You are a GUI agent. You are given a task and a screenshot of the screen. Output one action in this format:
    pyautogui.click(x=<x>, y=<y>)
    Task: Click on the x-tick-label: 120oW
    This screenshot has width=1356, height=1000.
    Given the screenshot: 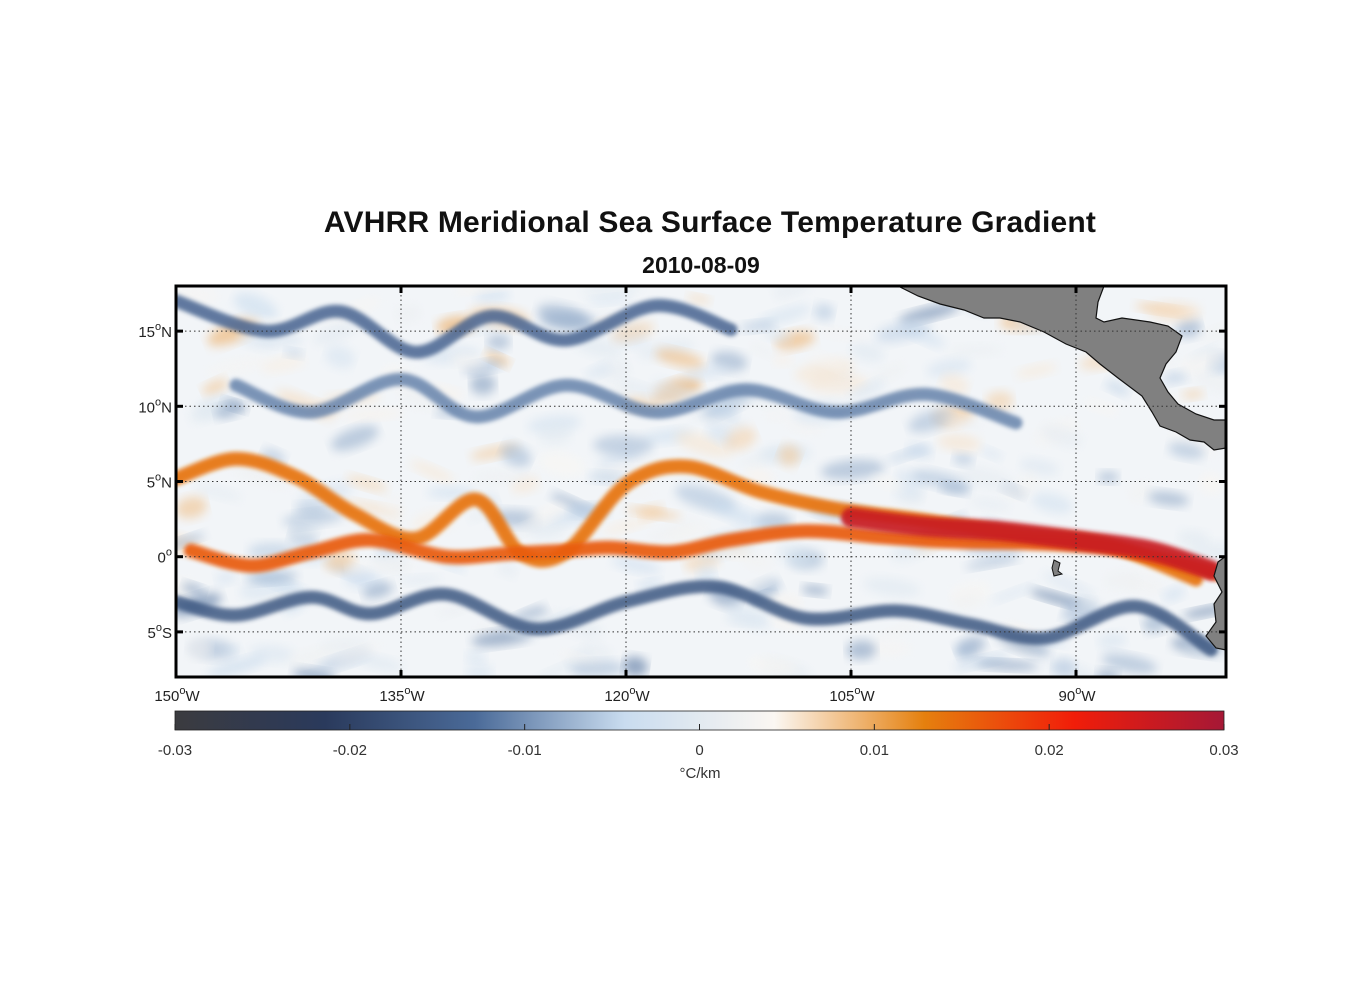 What is the action you would take?
    pyautogui.click(x=627, y=695)
    